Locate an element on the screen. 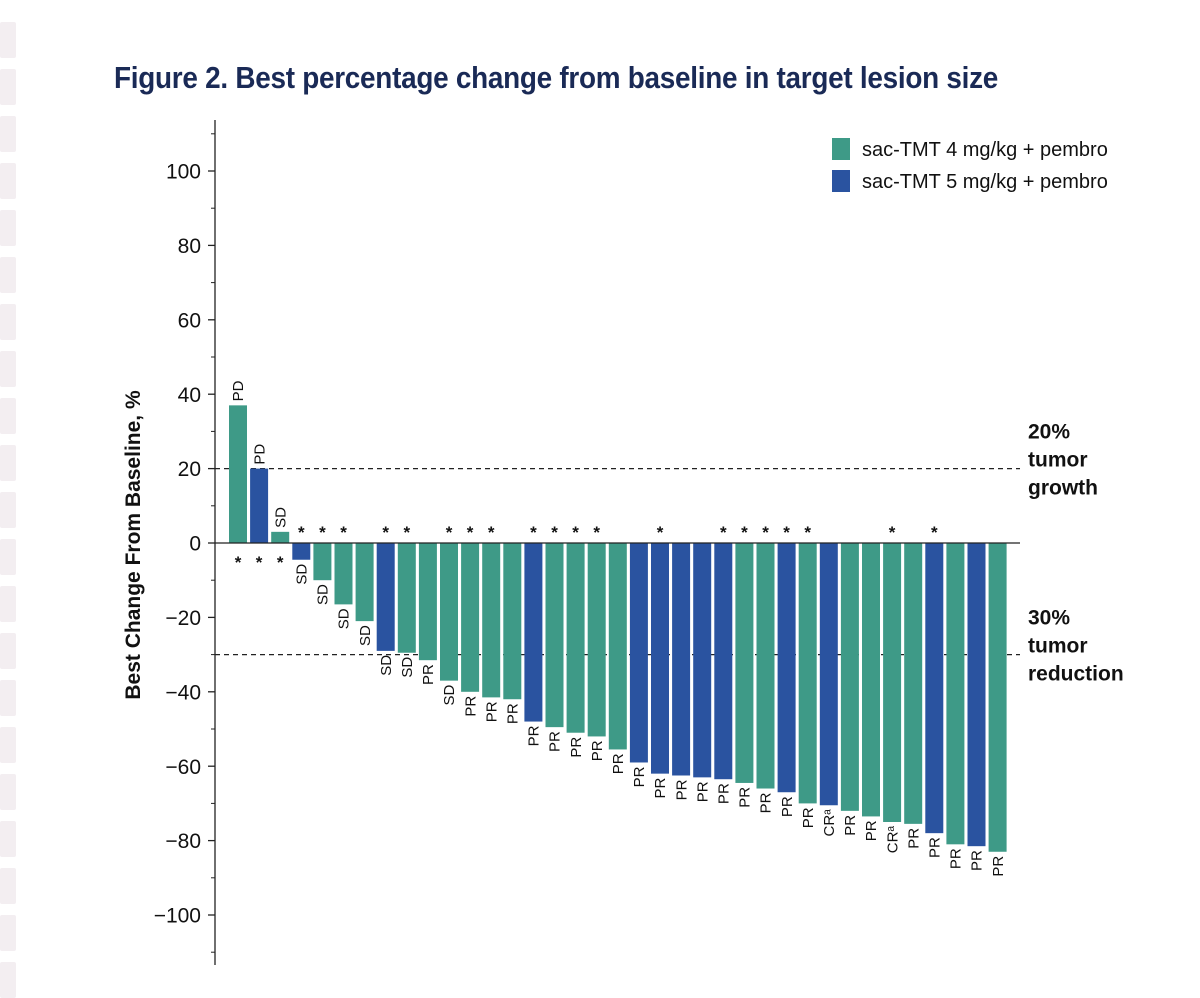  y-axis-title-group: Best Change From Baseline, % is located at coordinates (133, 545).